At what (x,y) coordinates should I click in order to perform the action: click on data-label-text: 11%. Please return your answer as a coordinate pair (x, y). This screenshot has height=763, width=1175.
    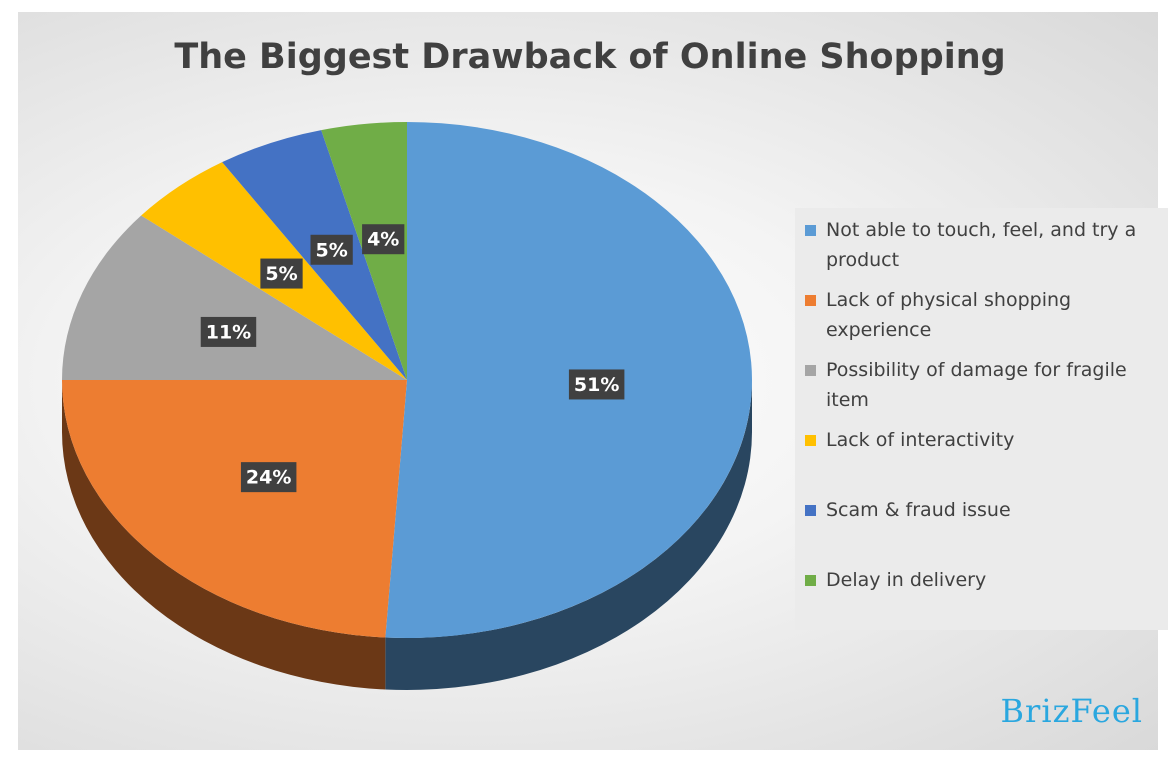
    Looking at the image, I should click on (228, 332).